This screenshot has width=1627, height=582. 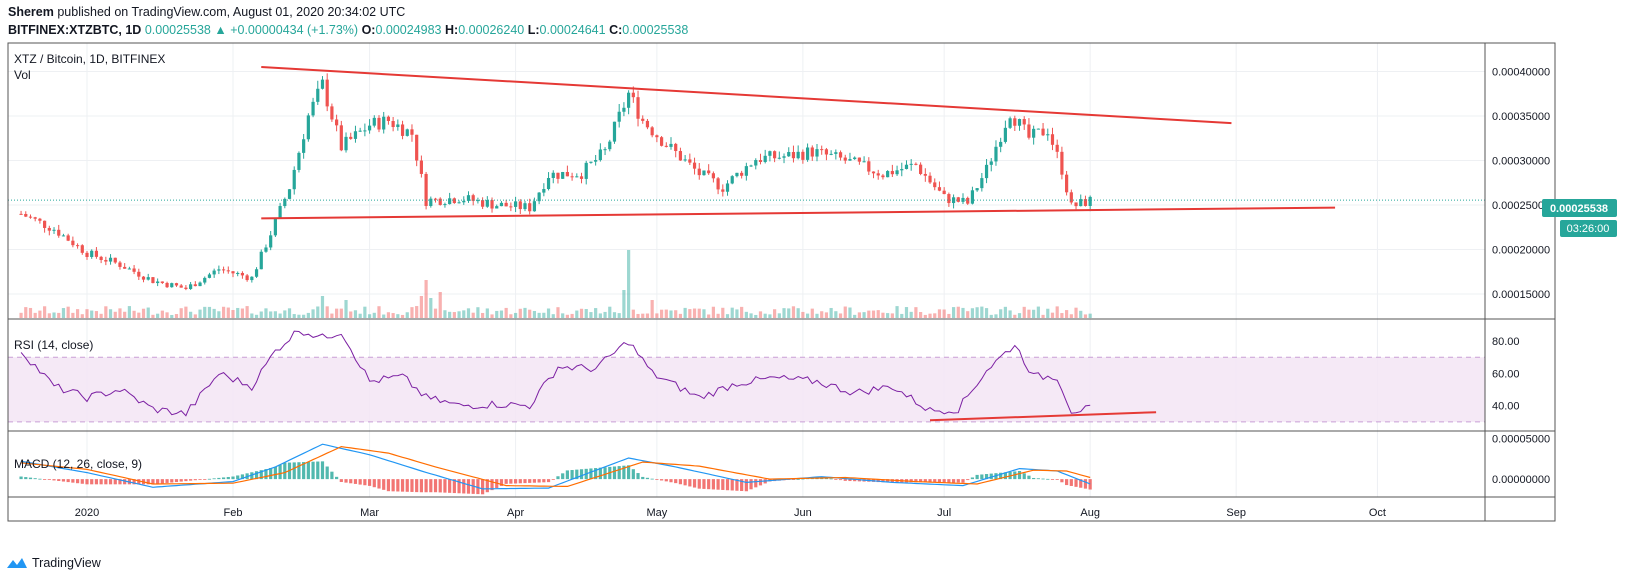 I want to click on rsi-tick-60.00: 60.00, so click(x=1506, y=374).